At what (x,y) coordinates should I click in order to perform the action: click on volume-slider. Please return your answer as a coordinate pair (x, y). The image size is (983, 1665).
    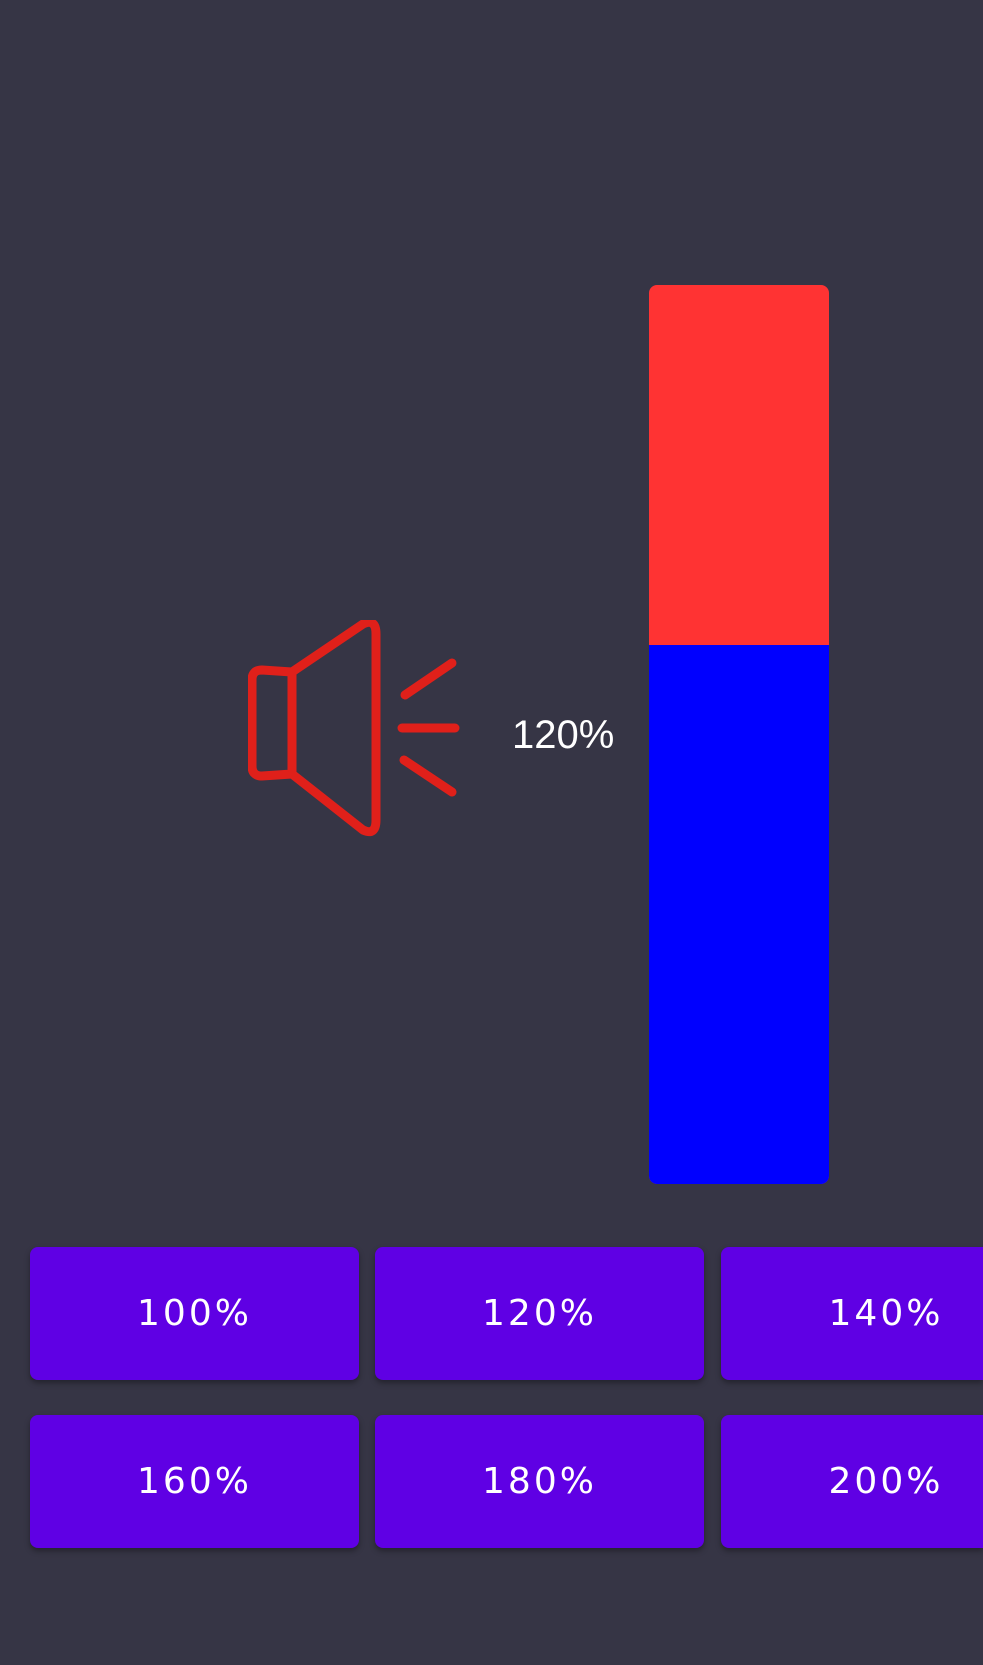
    Looking at the image, I should click on (739, 734).